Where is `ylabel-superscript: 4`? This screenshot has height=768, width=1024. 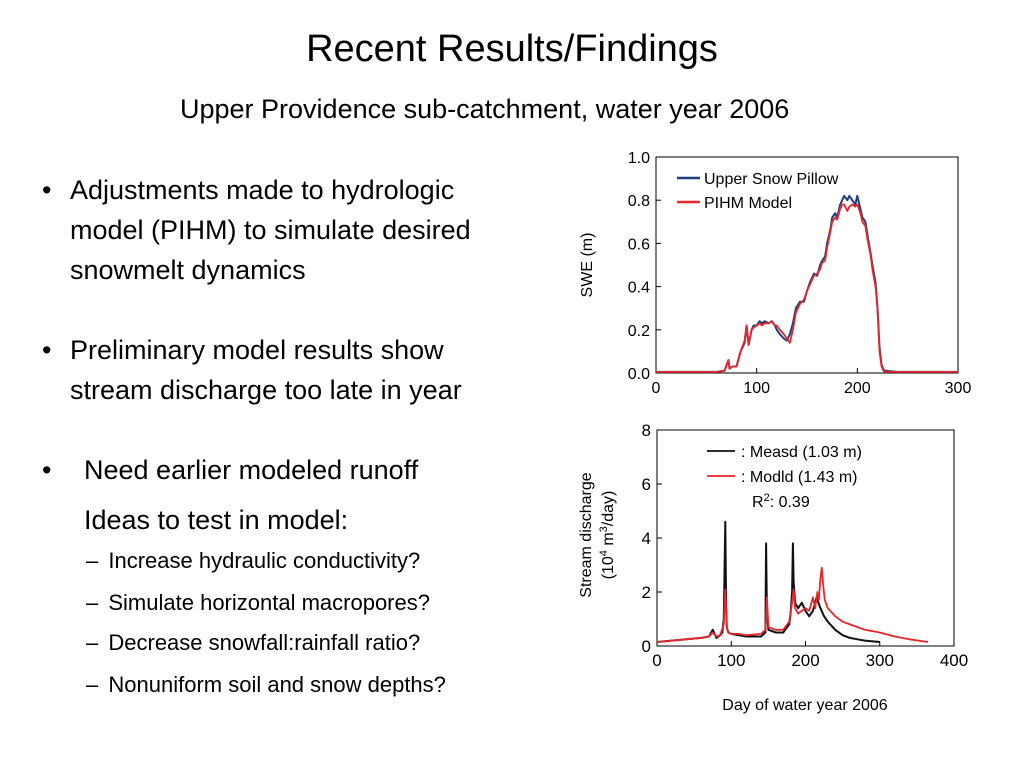 ylabel-superscript: 4 is located at coordinates (604, 553).